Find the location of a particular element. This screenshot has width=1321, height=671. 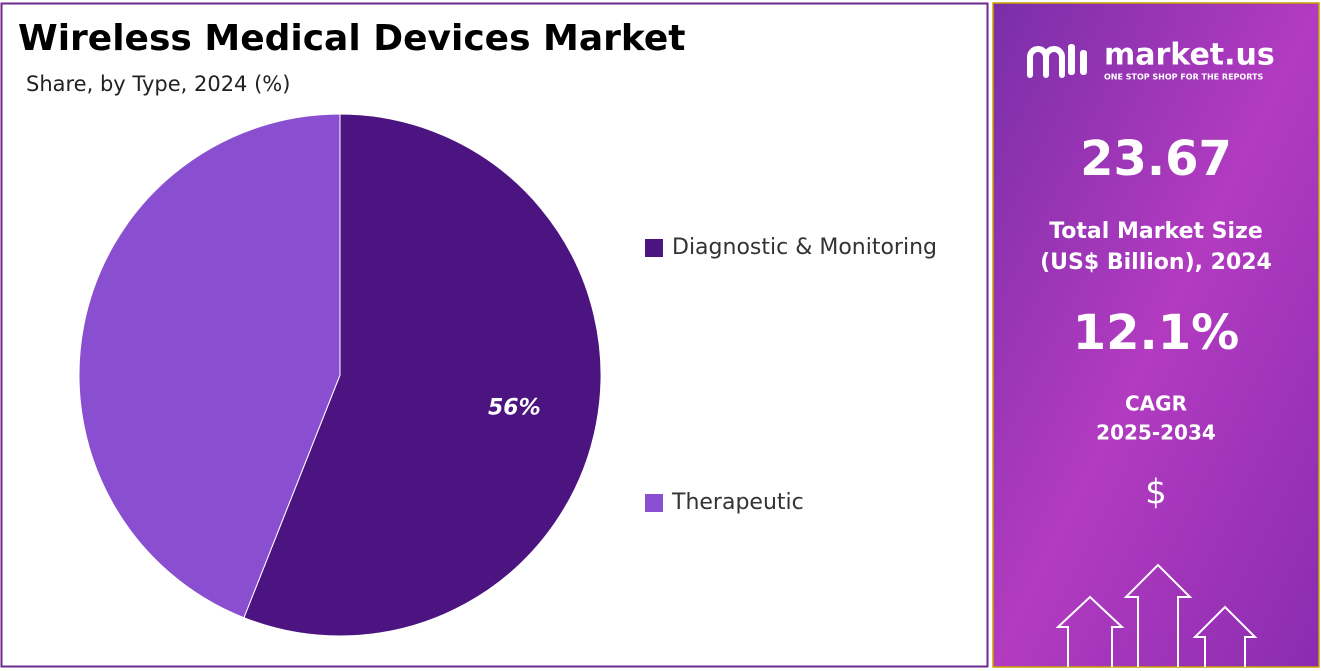

tagline: ONE STOP SHOP FOR THE REPORTS is located at coordinates (1183, 77).